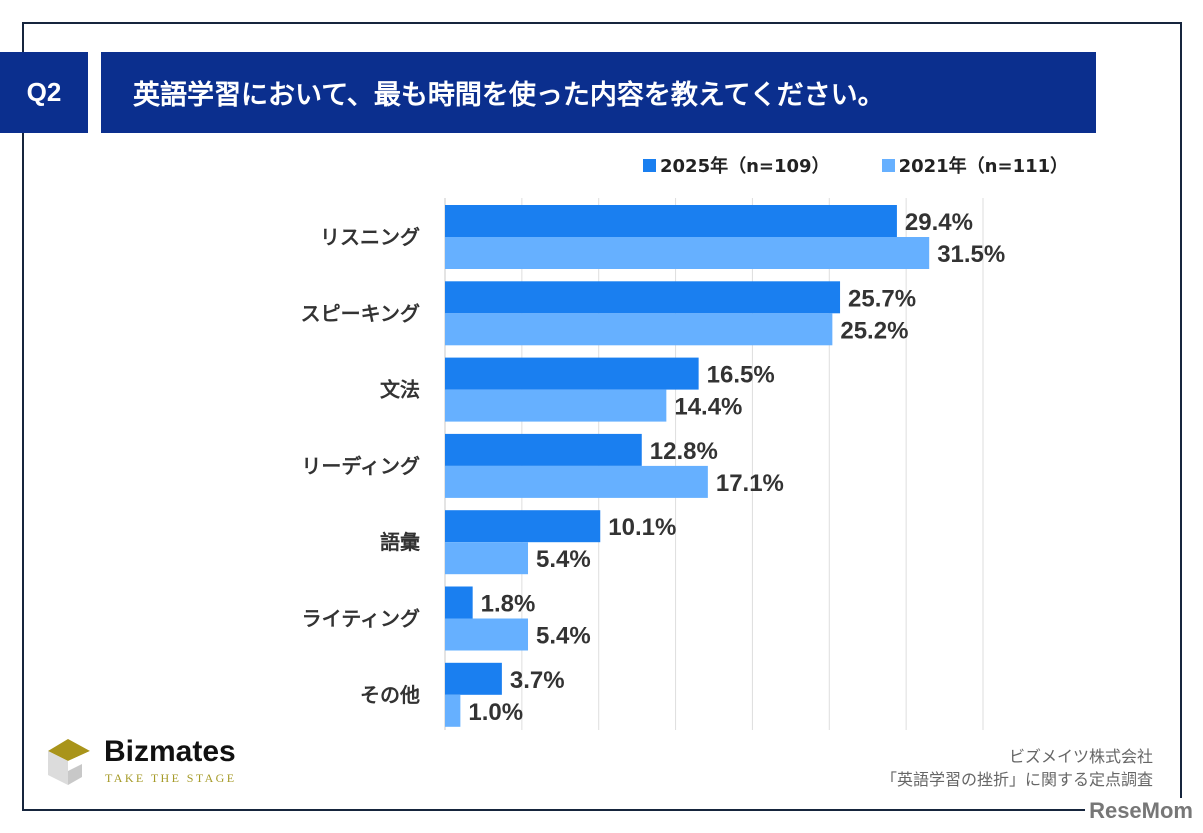 This screenshot has height=833, width=1203. What do you see at coordinates (495, 712) in the screenshot?
I see `data-label: 1.0%` at bounding box center [495, 712].